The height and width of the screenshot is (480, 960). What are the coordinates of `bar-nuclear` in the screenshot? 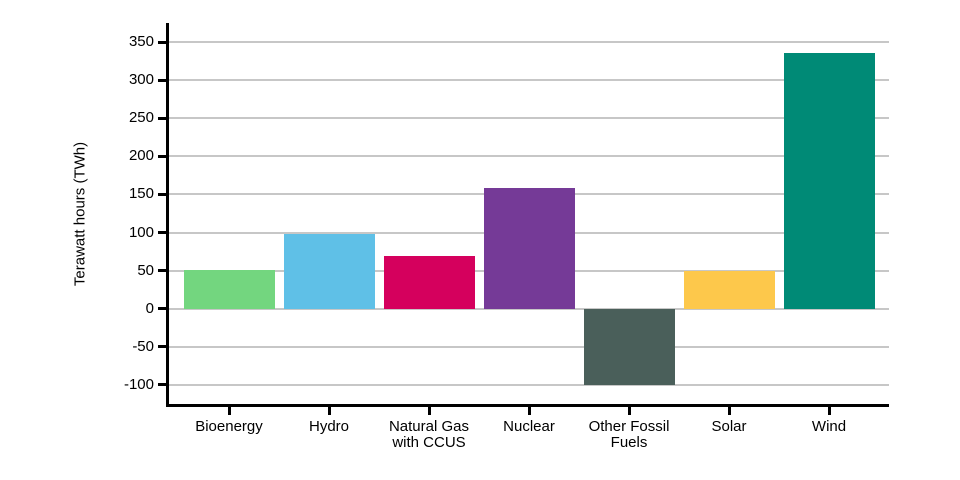 It's located at (529, 248).